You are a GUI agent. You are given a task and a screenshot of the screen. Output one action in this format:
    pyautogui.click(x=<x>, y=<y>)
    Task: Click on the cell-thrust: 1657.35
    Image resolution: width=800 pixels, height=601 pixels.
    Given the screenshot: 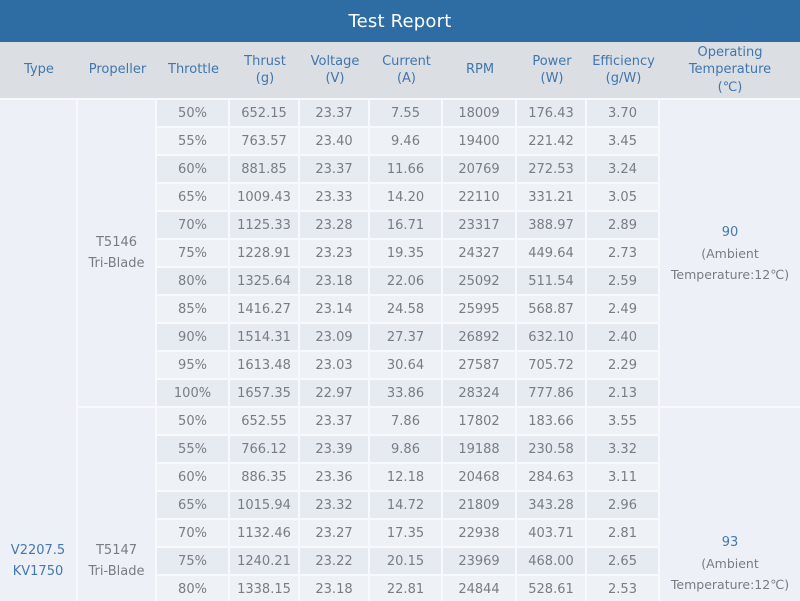 What is the action you would take?
    pyautogui.click(x=265, y=394)
    